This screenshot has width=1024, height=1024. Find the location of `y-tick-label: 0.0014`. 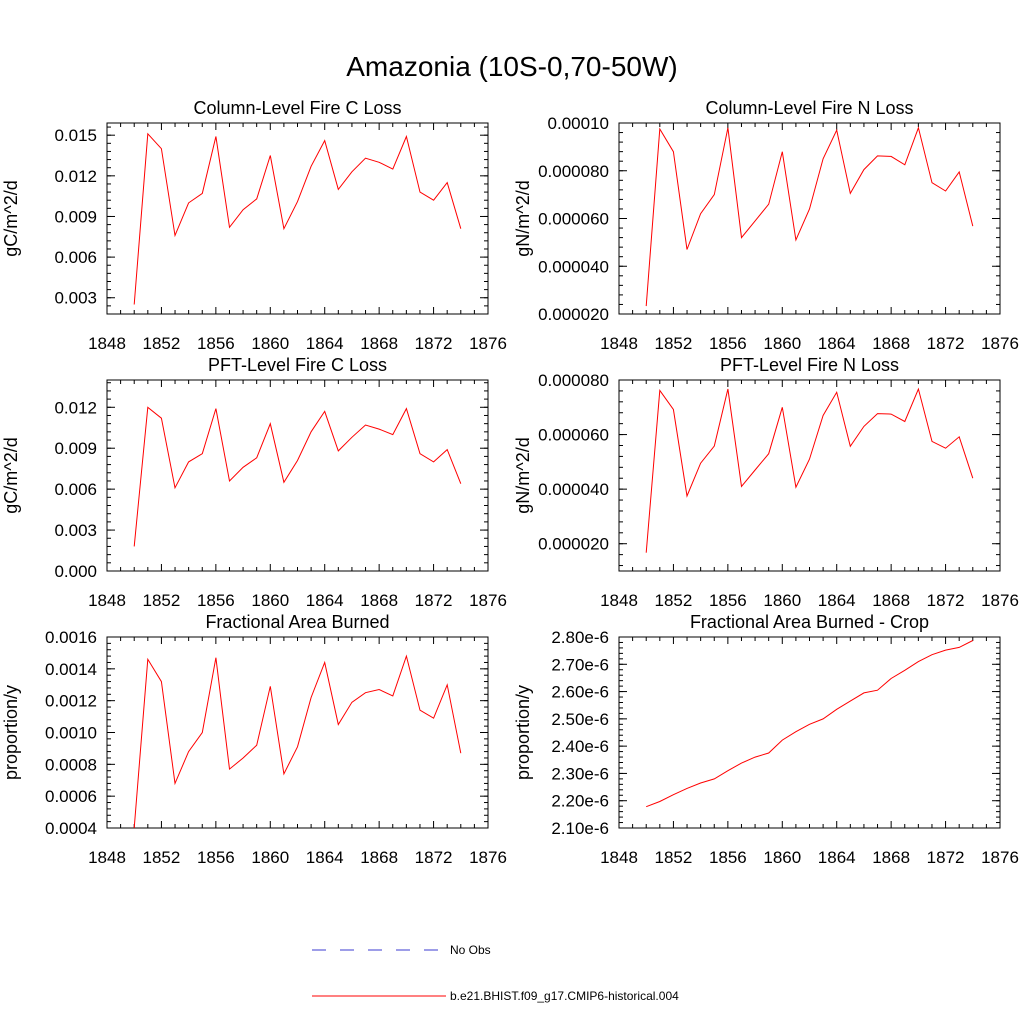

y-tick-label: 0.0014 is located at coordinates (71, 669).